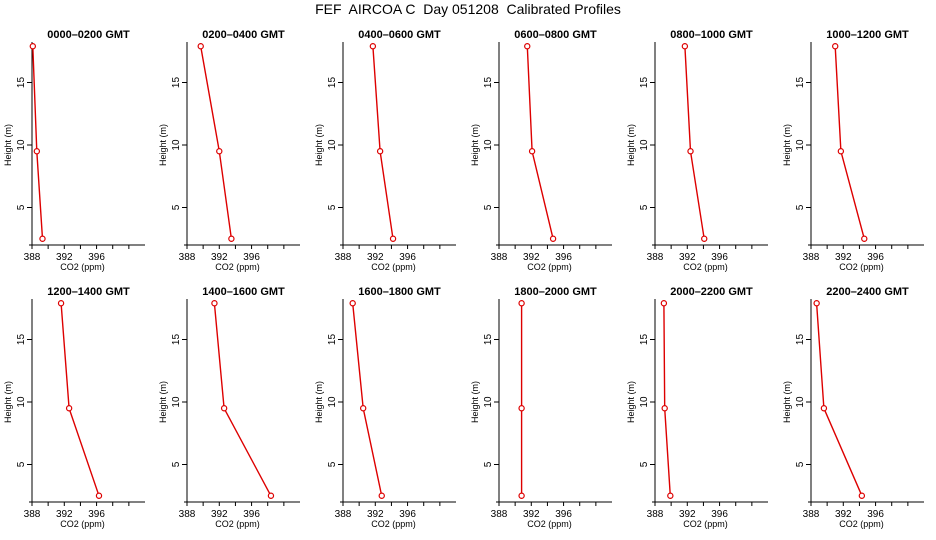 This screenshot has width=936, height=540. Describe the element at coordinates (399, 35) in the screenshot. I see `panel-title: 0400–0600 GMT` at that location.